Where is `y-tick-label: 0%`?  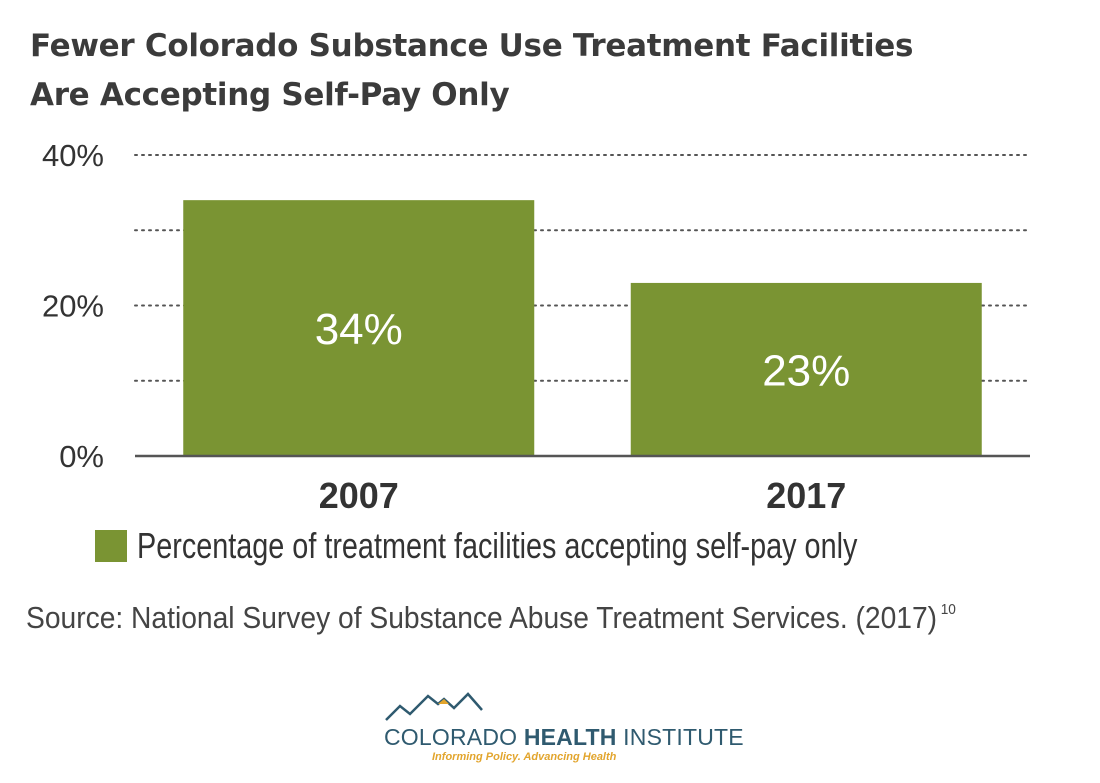
y-tick-label: 0% is located at coordinates (81, 456).